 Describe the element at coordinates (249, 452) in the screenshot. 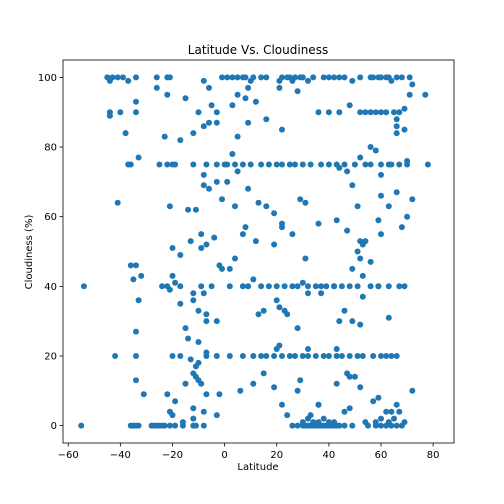

I see `x-axis-ticks: −60 −40 −20 0 20 40 60 80` at that location.